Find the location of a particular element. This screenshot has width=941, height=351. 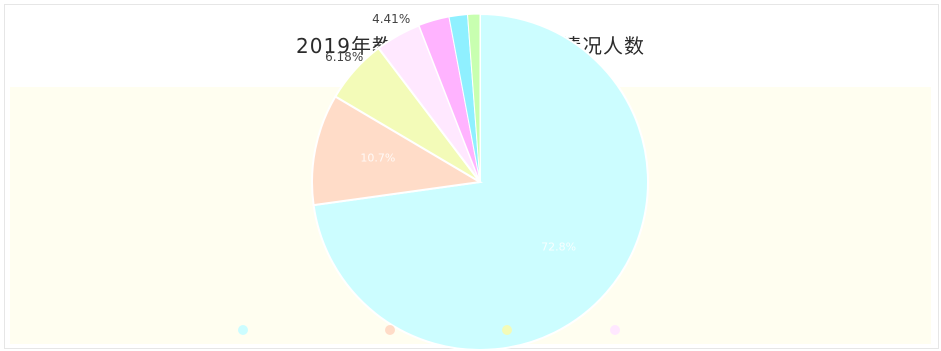

data-label-0: 72.8% is located at coordinates (558, 246).